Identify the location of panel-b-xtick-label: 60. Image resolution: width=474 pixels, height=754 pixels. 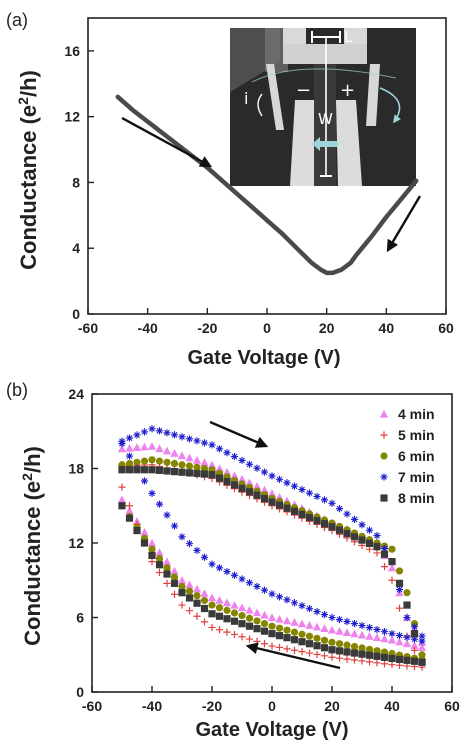
(452, 706).